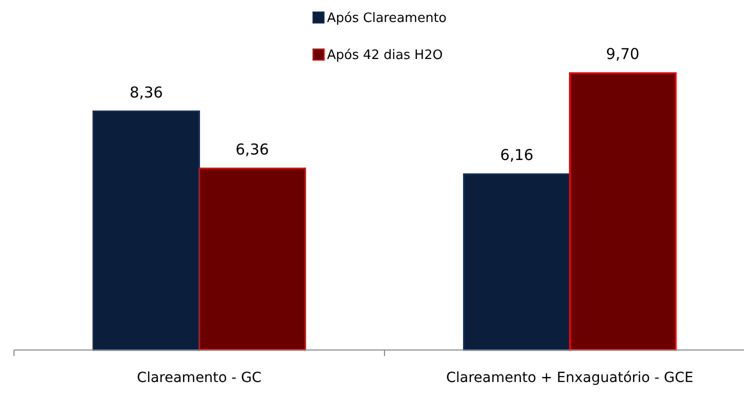 The height and width of the screenshot is (414, 744). Describe the element at coordinates (252, 149) in the screenshot. I see `data-label: 6,36` at that location.